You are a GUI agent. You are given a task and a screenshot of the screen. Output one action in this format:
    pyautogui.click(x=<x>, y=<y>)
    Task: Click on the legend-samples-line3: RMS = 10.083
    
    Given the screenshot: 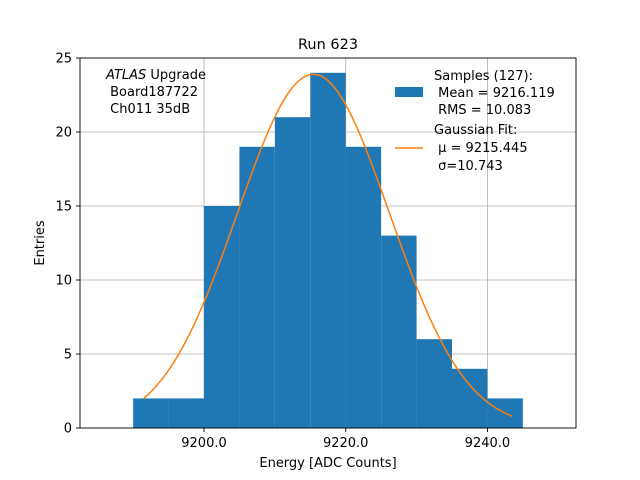 What is the action you would take?
    pyautogui.click(x=482, y=110)
    